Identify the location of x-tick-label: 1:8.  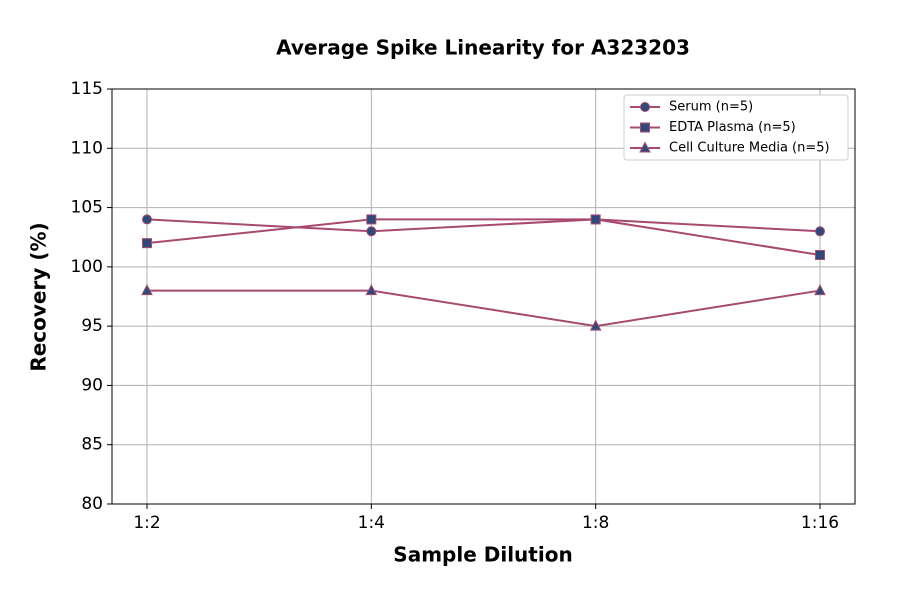
(595, 523).